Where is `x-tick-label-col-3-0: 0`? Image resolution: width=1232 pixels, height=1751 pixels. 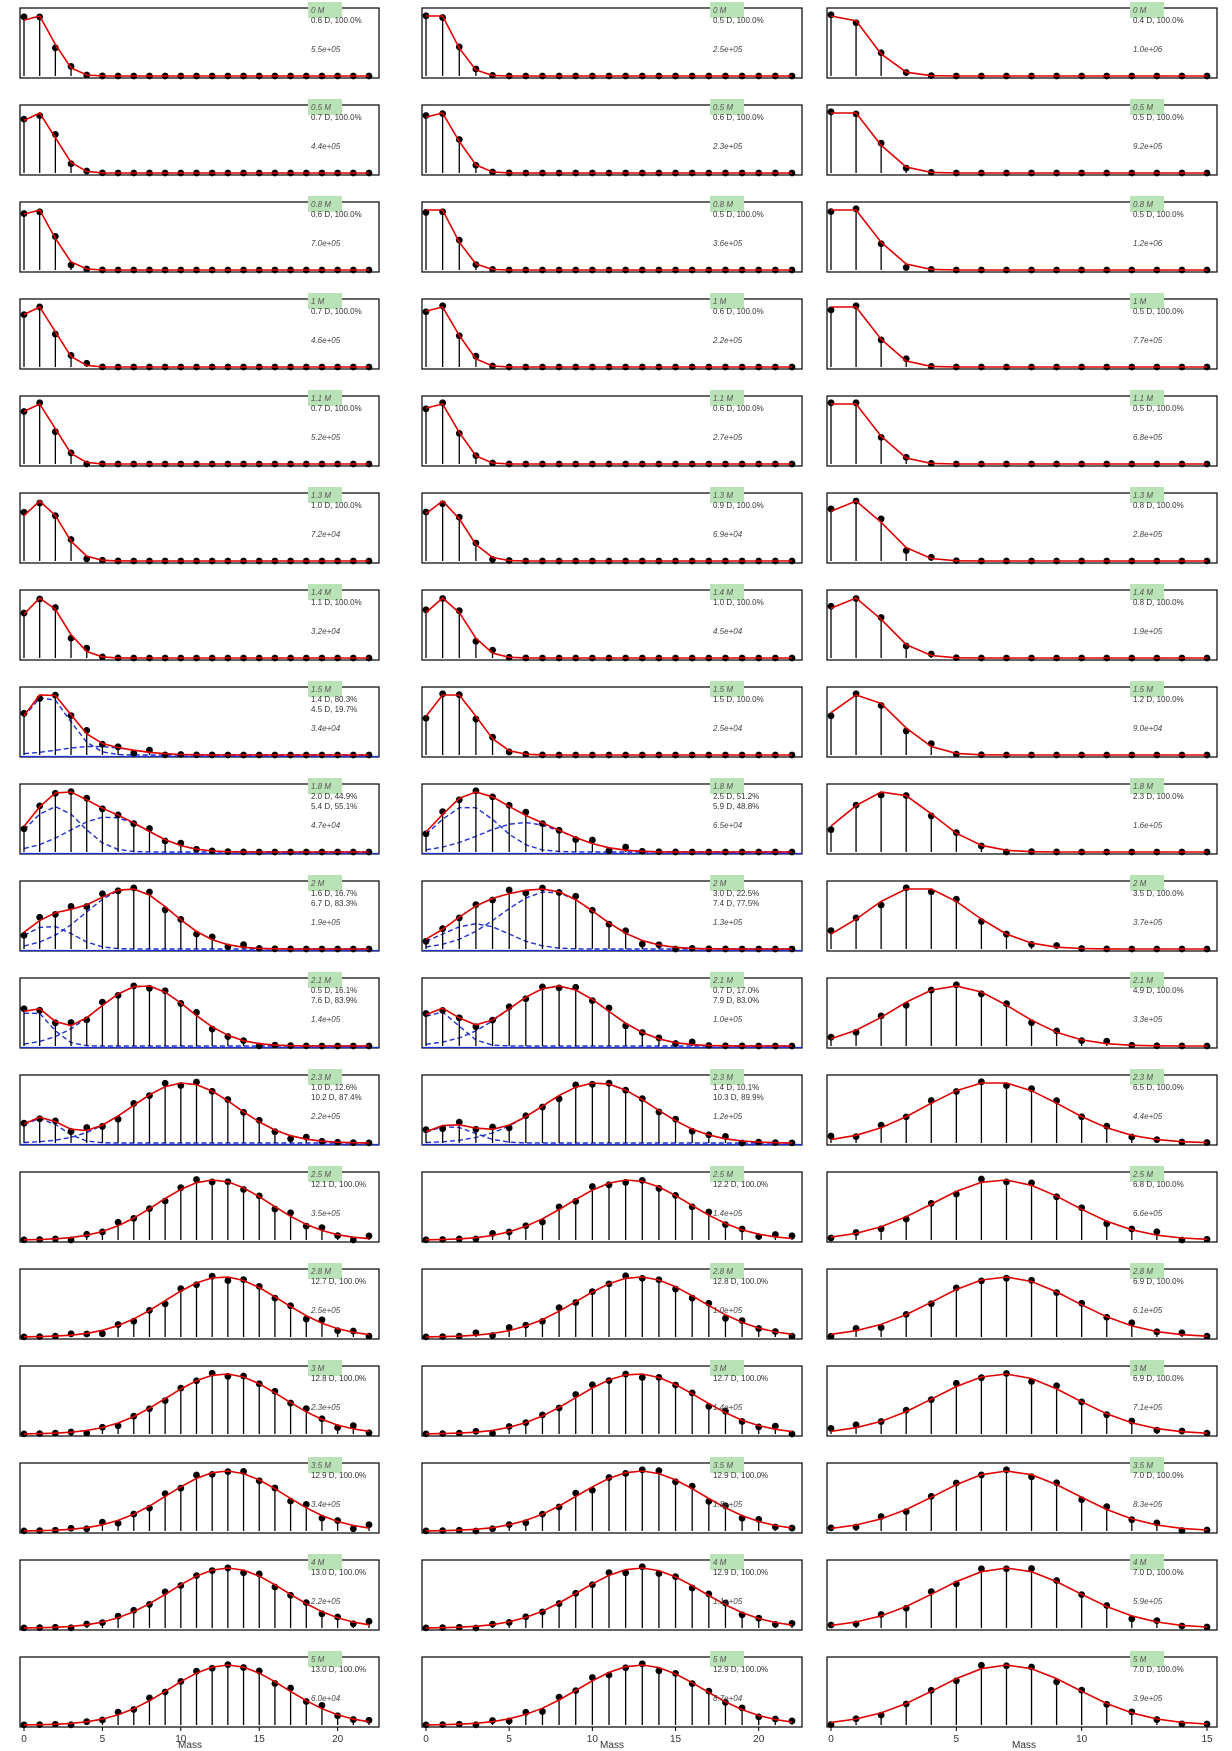
x-tick-label-col-3-0: 0 is located at coordinates (831, 1739).